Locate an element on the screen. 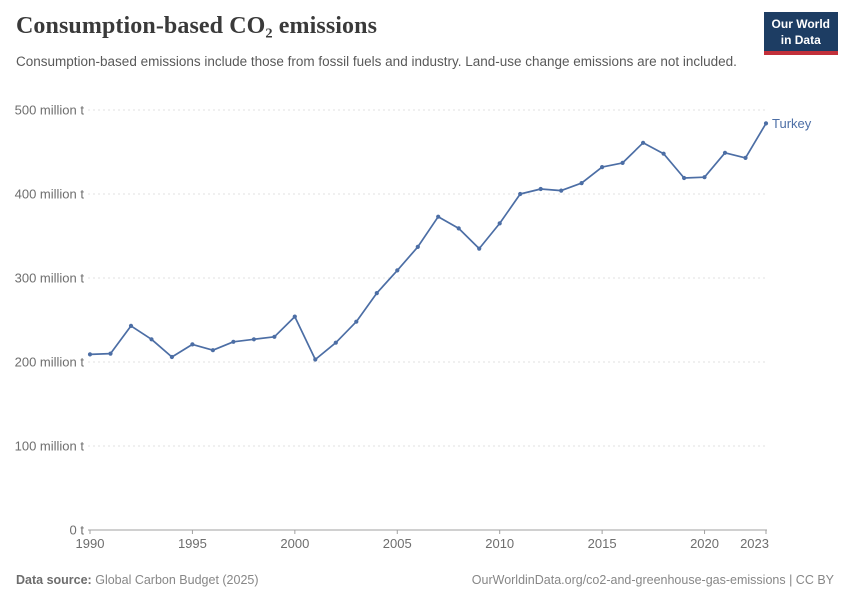 This screenshot has height=600, width=850. owid-logo: Our World in Data is located at coordinates (800, 34).